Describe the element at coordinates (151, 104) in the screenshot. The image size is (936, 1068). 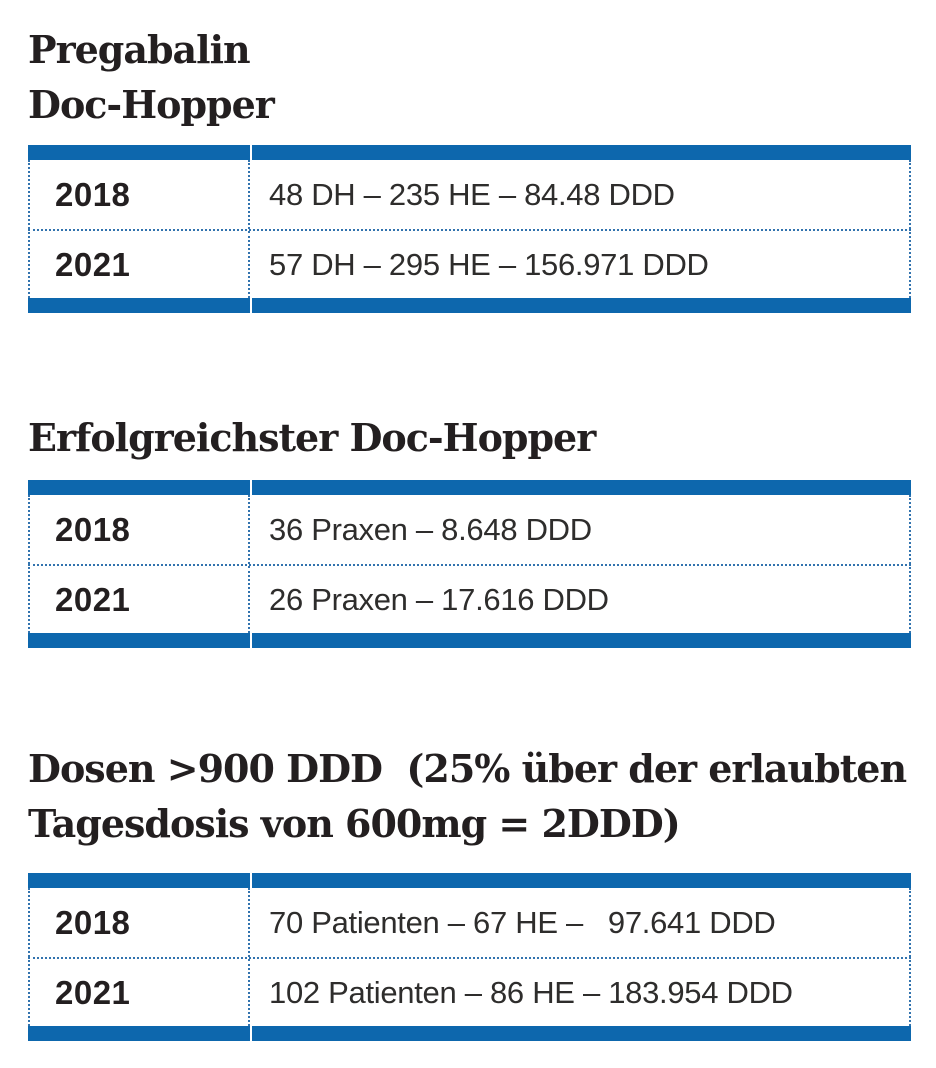
I see `title-line: Doc-Hopper` at that location.